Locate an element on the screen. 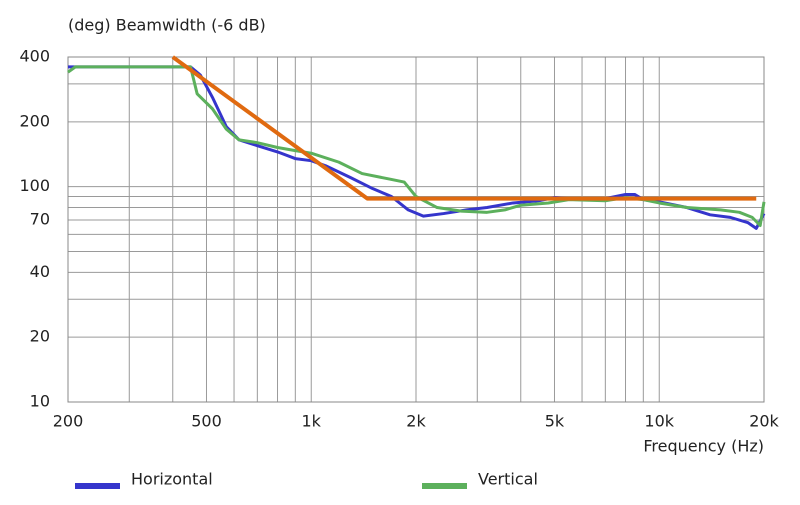 The height and width of the screenshot is (505, 800). x-tick-label: 2k is located at coordinates (416, 421).